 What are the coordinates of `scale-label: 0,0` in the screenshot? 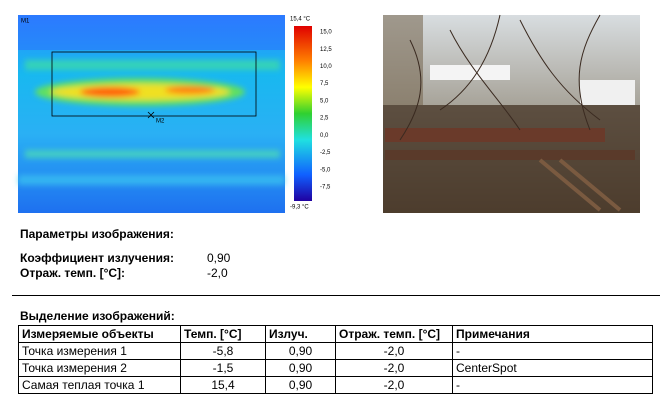 It's located at (324, 136).